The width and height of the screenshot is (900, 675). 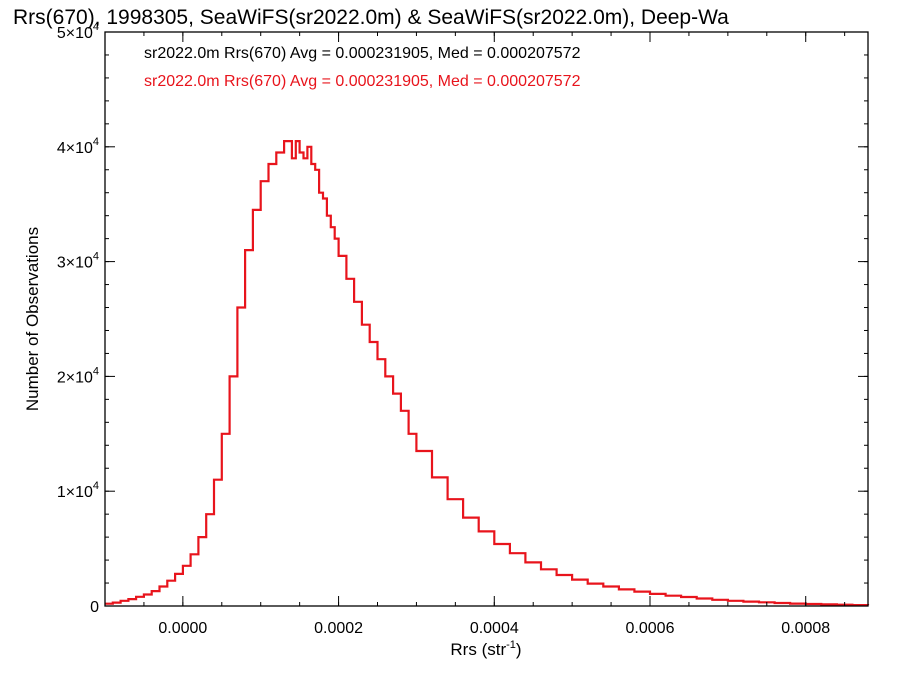 I want to click on x-tick-label: 0.0002, so click(x=338, y=628).